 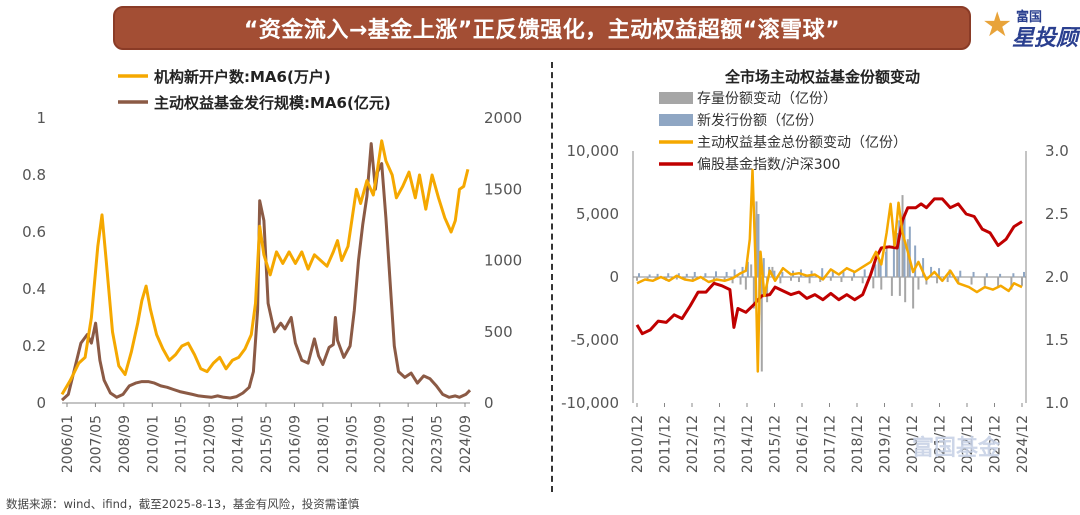 I want to click on x-tick-label: 2020/09, so click(x=381, y=444).